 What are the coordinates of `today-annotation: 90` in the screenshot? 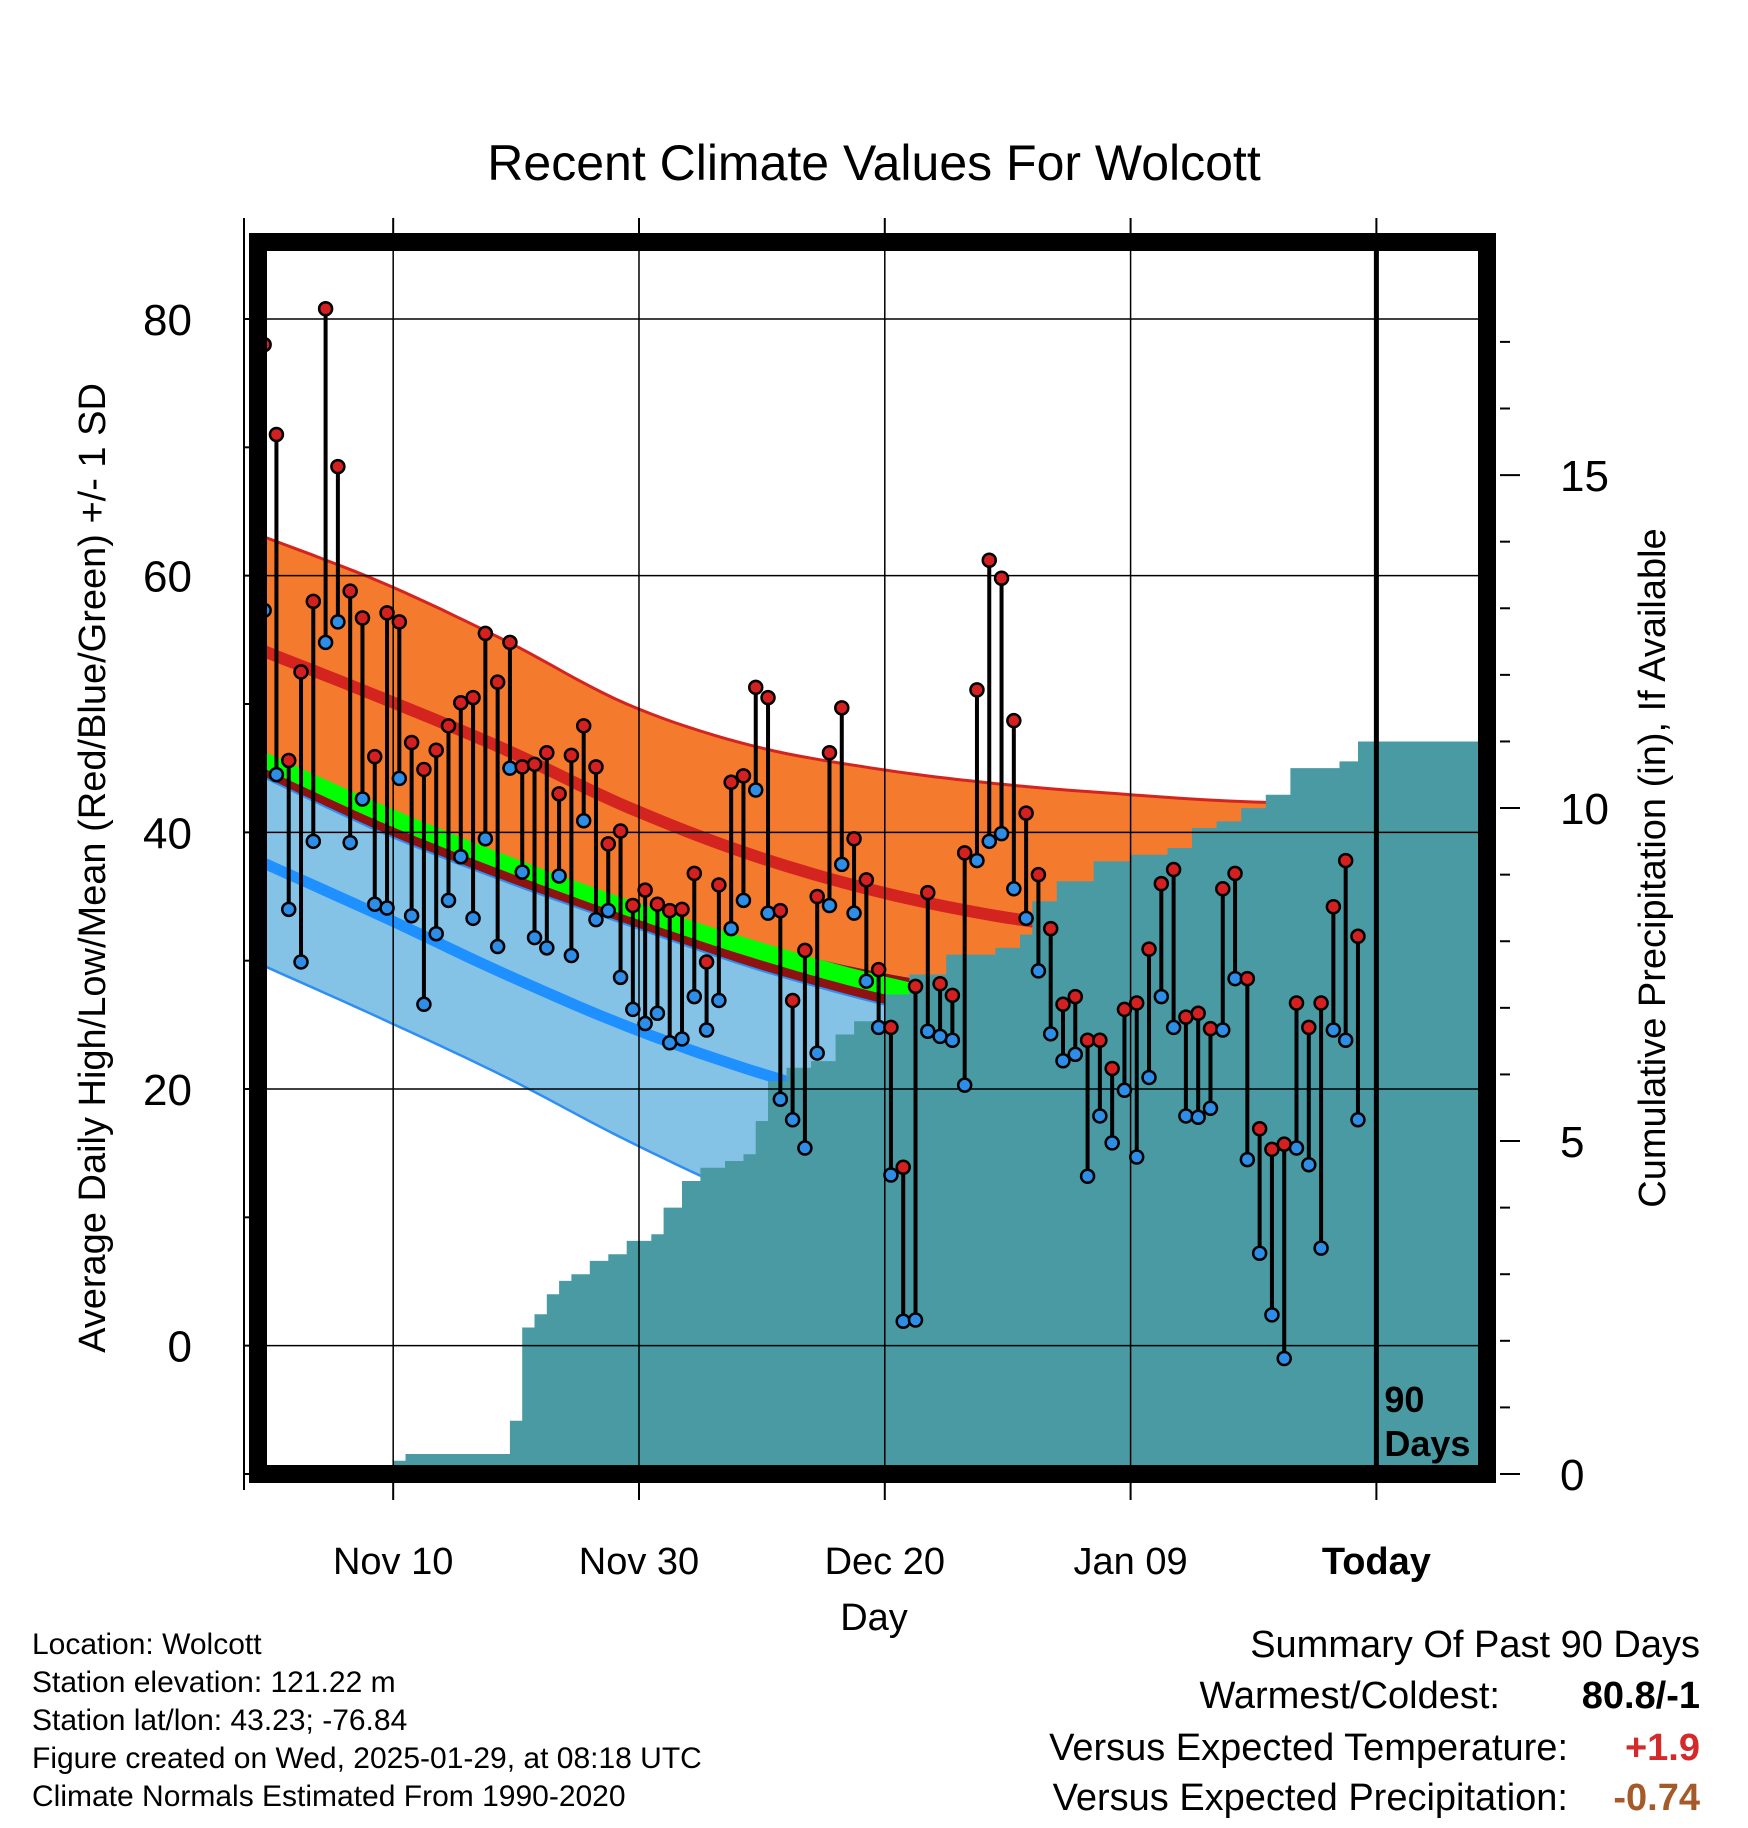 It's located at (1404, 1399).